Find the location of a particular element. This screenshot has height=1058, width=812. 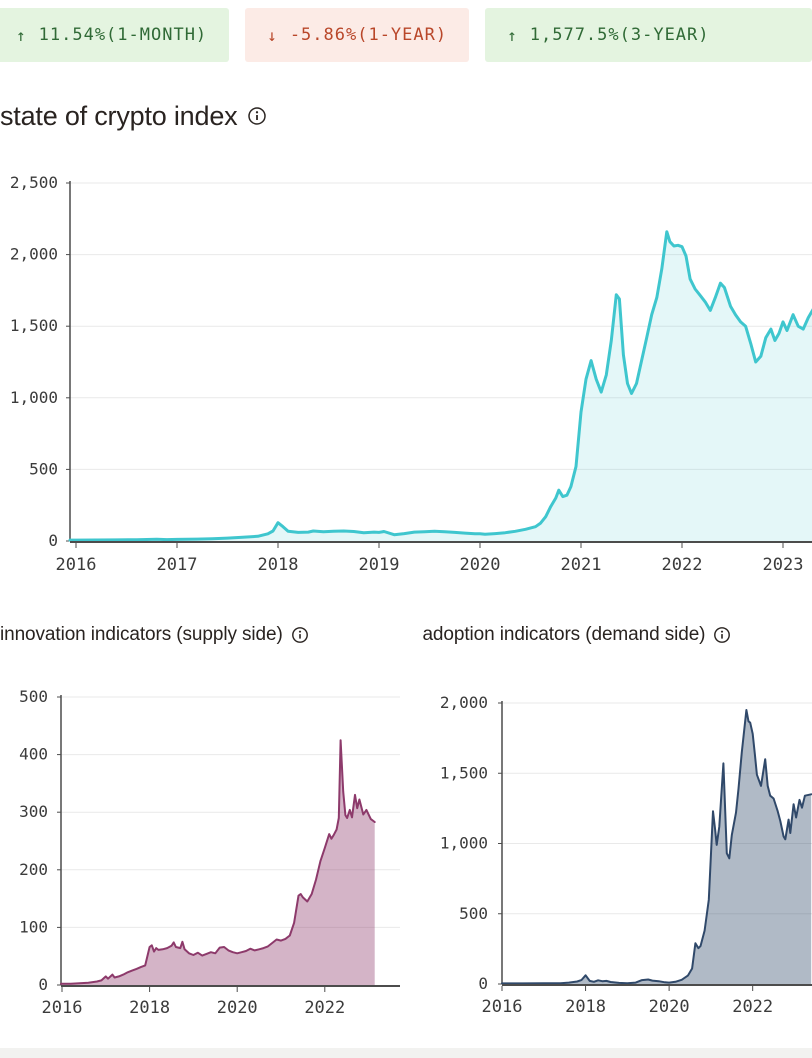

badge-3-year-change: ↑ 1,577.5%(3-YEAR) is located at coordinates (648, 35).